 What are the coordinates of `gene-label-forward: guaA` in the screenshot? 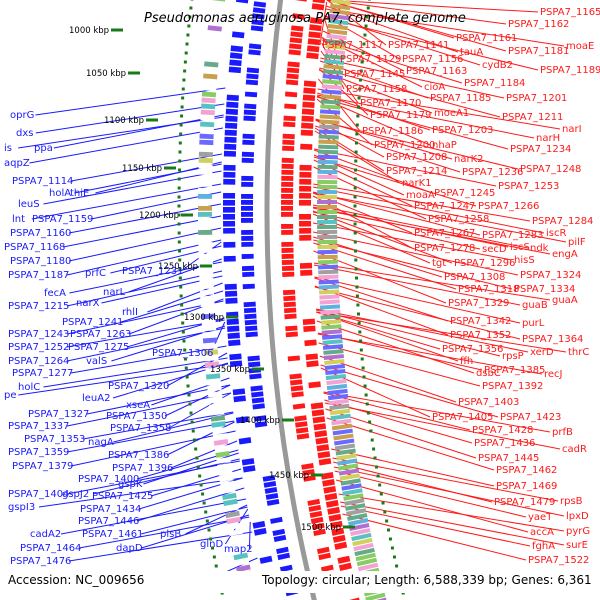 It's located at (565, 300).